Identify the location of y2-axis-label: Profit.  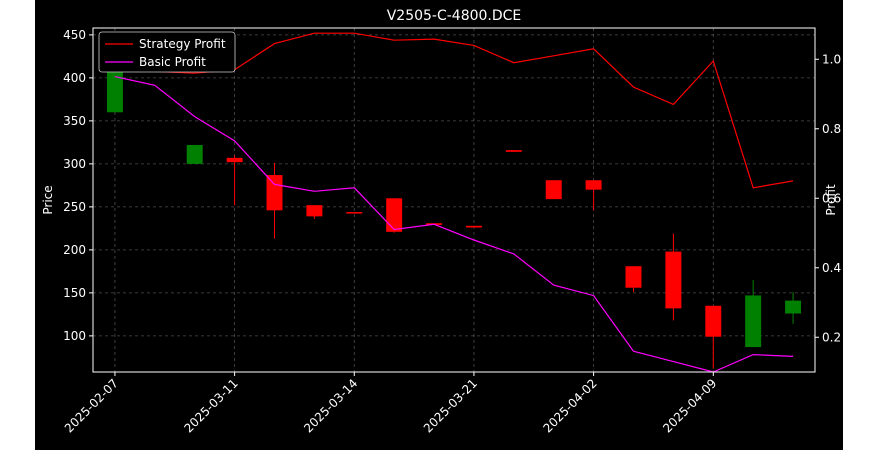
(831, 200).